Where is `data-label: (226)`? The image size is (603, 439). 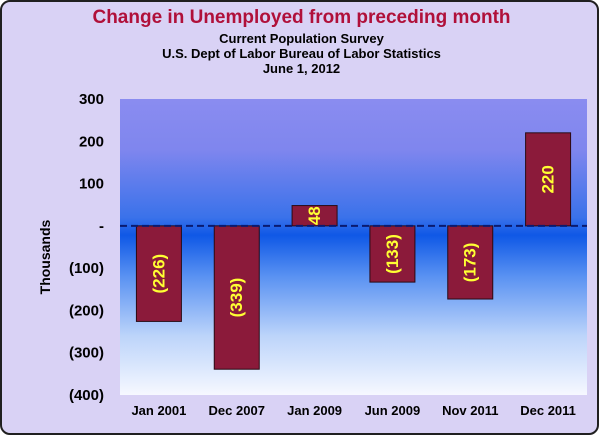 data-label: (226) is located at coordinates (158, 274).